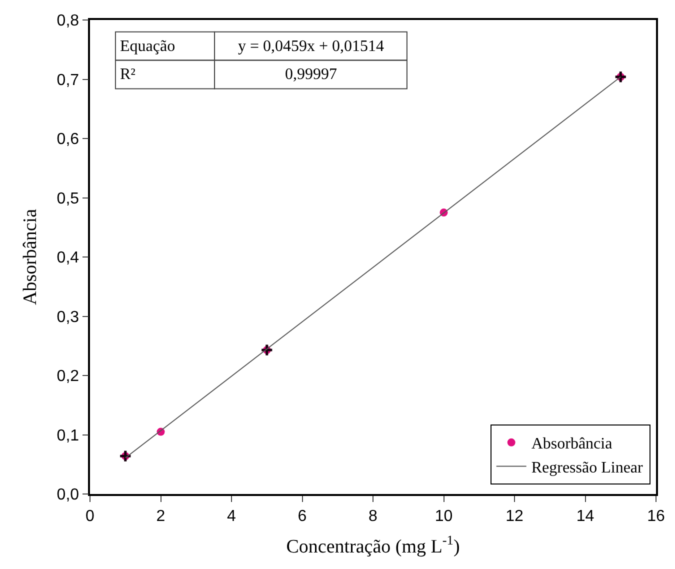  What do you see at coordinates (656, 516) in the screenshot?
I see `x-tick-label: 16` at bounding box center [656, 516].